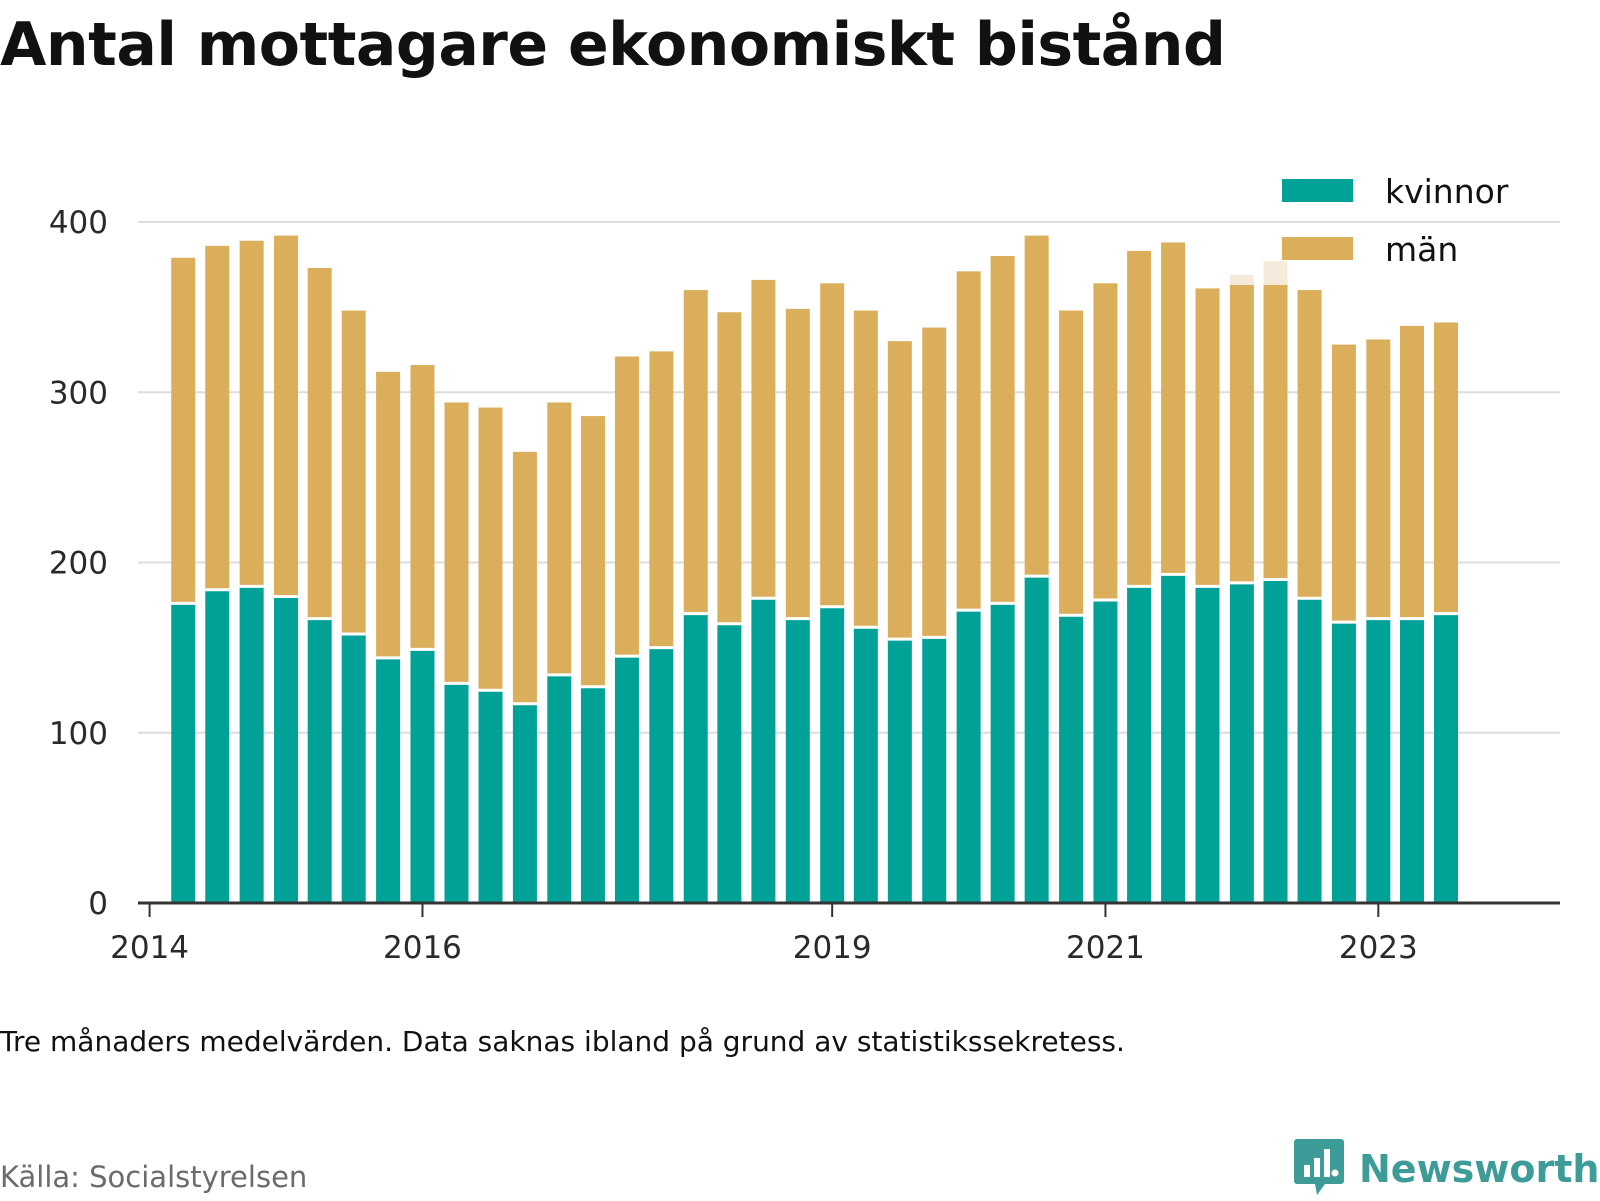 The width and height of the screenshot is (1600, 1201). I want to click on brand: Newsworthy, so click(1446, 1169).